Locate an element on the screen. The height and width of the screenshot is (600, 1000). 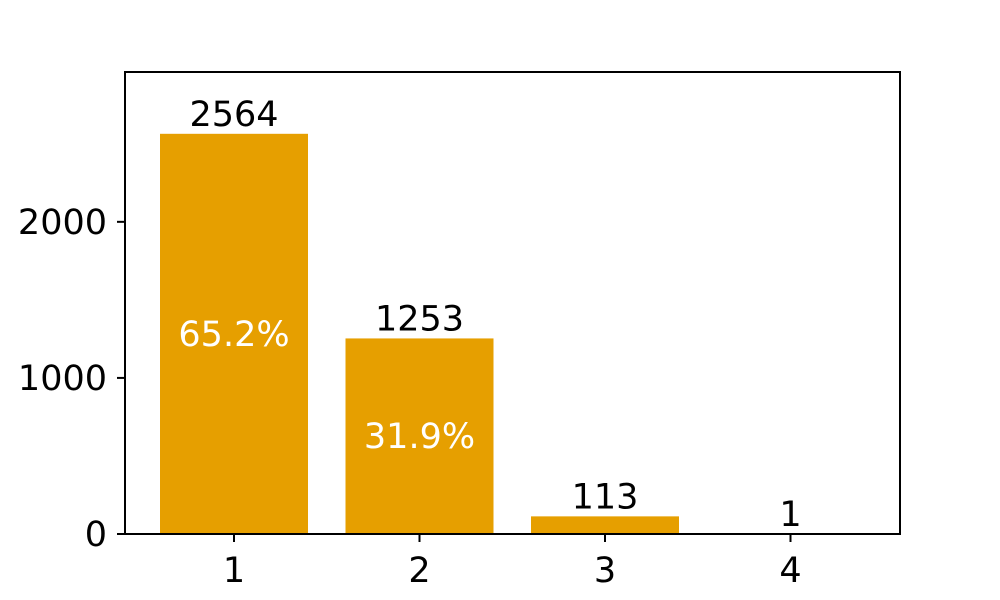
x-tick-label-3: 3 is located at coordinates (605, 571).